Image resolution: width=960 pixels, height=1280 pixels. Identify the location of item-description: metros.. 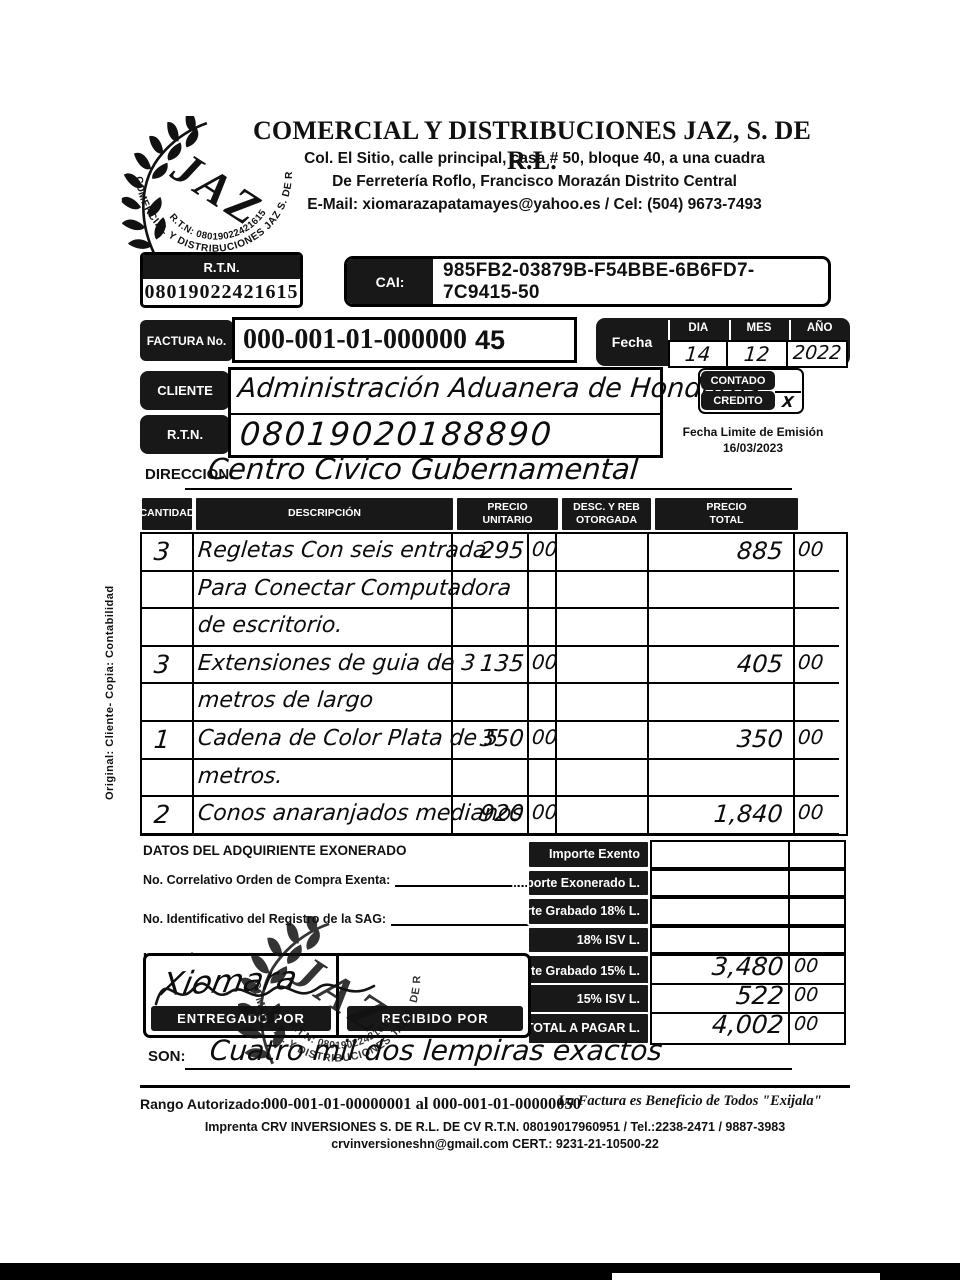
(323, 778).